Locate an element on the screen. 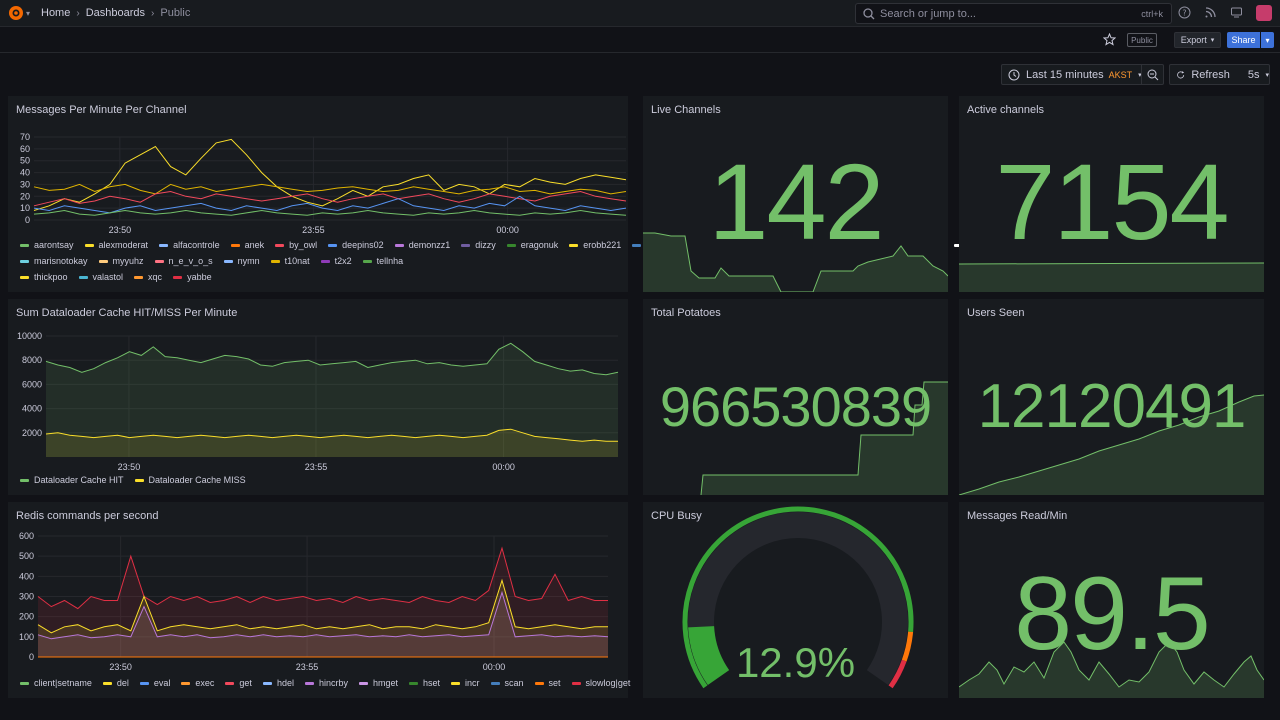 This screenshot has height=720, width=1280. legend-item: alexmoderat is located at coordinates (116, 245).